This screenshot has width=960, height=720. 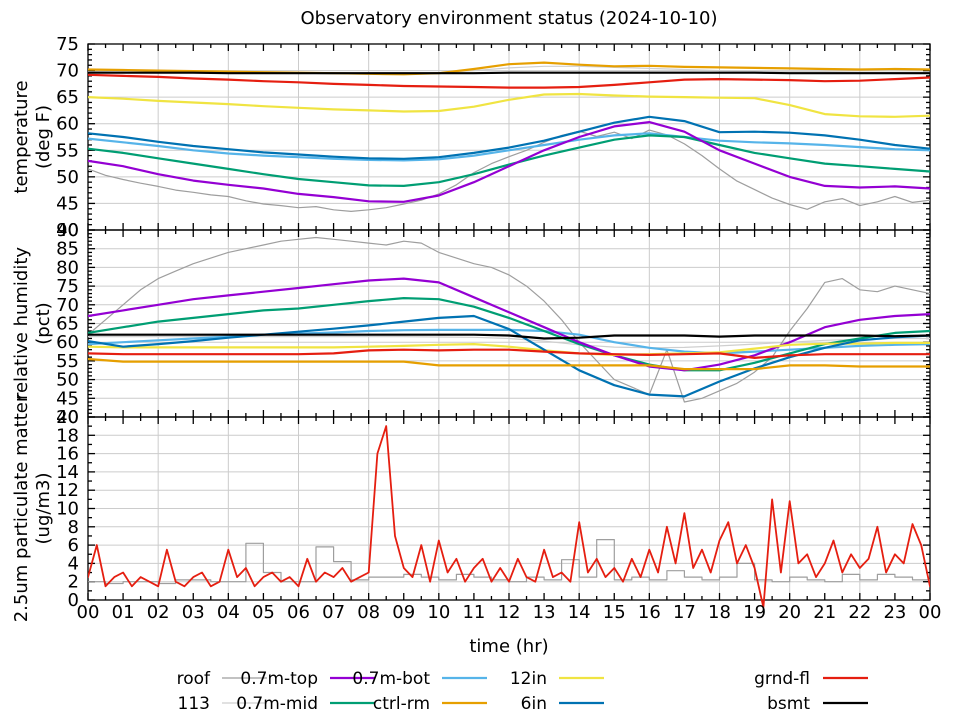 What do you see at coordinates (263, 612) in the screenshot?
I see `x-tick-label: 05` at bounding box center [263, 612].